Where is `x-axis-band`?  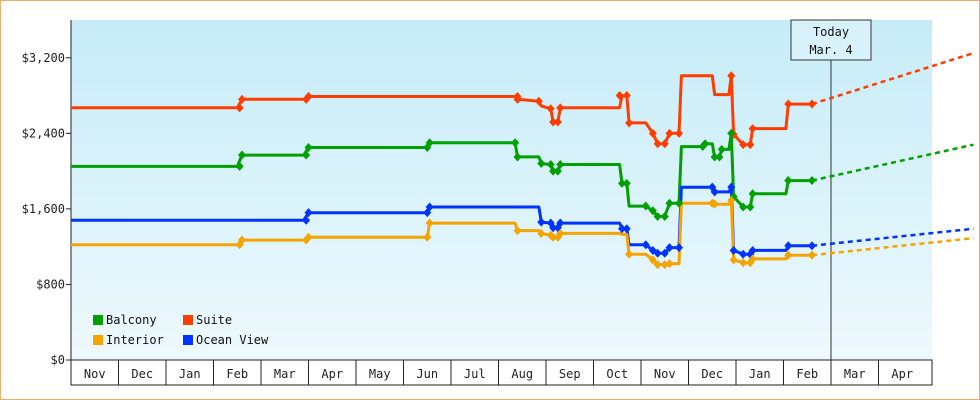 x-axis-band is located at coordinates (501, 372).